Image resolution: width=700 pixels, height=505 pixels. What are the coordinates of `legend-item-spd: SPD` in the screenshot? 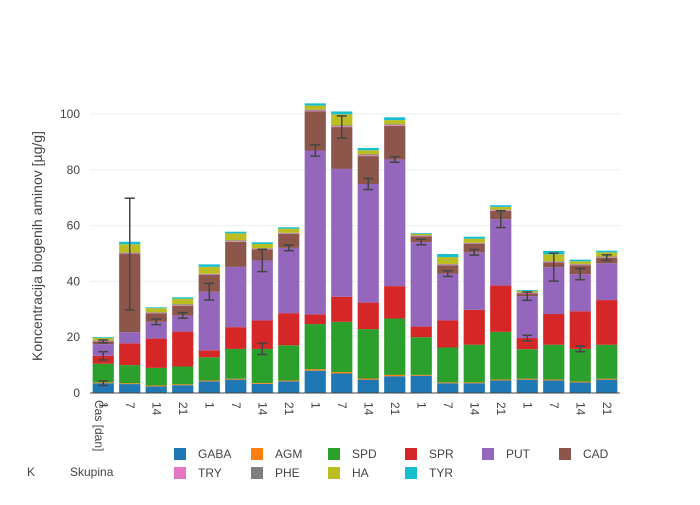 It's located at (352, 454).